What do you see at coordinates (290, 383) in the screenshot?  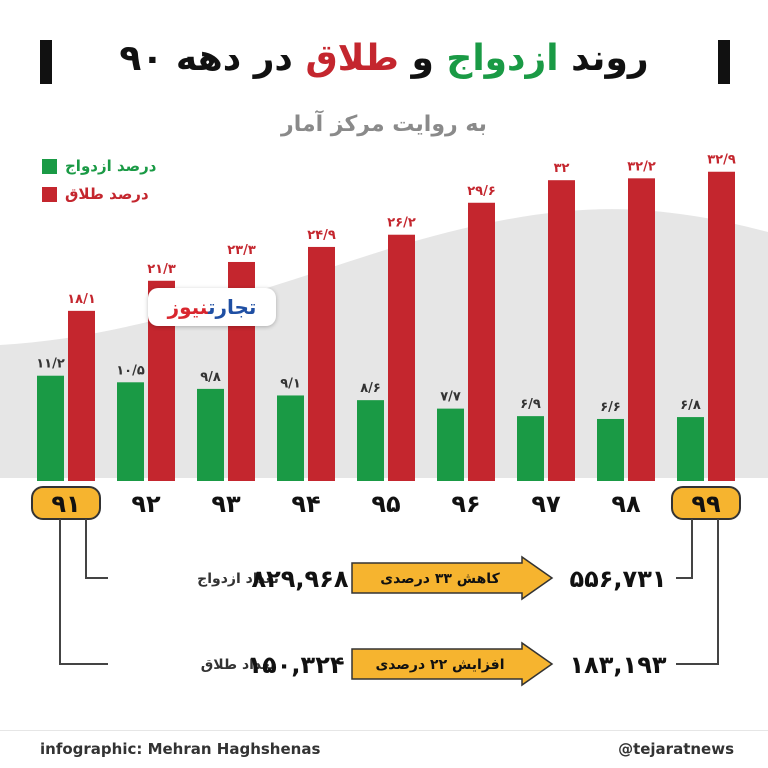 I see `data-label-marriage-4: ۹/۱` at bounding box center [290, 383].